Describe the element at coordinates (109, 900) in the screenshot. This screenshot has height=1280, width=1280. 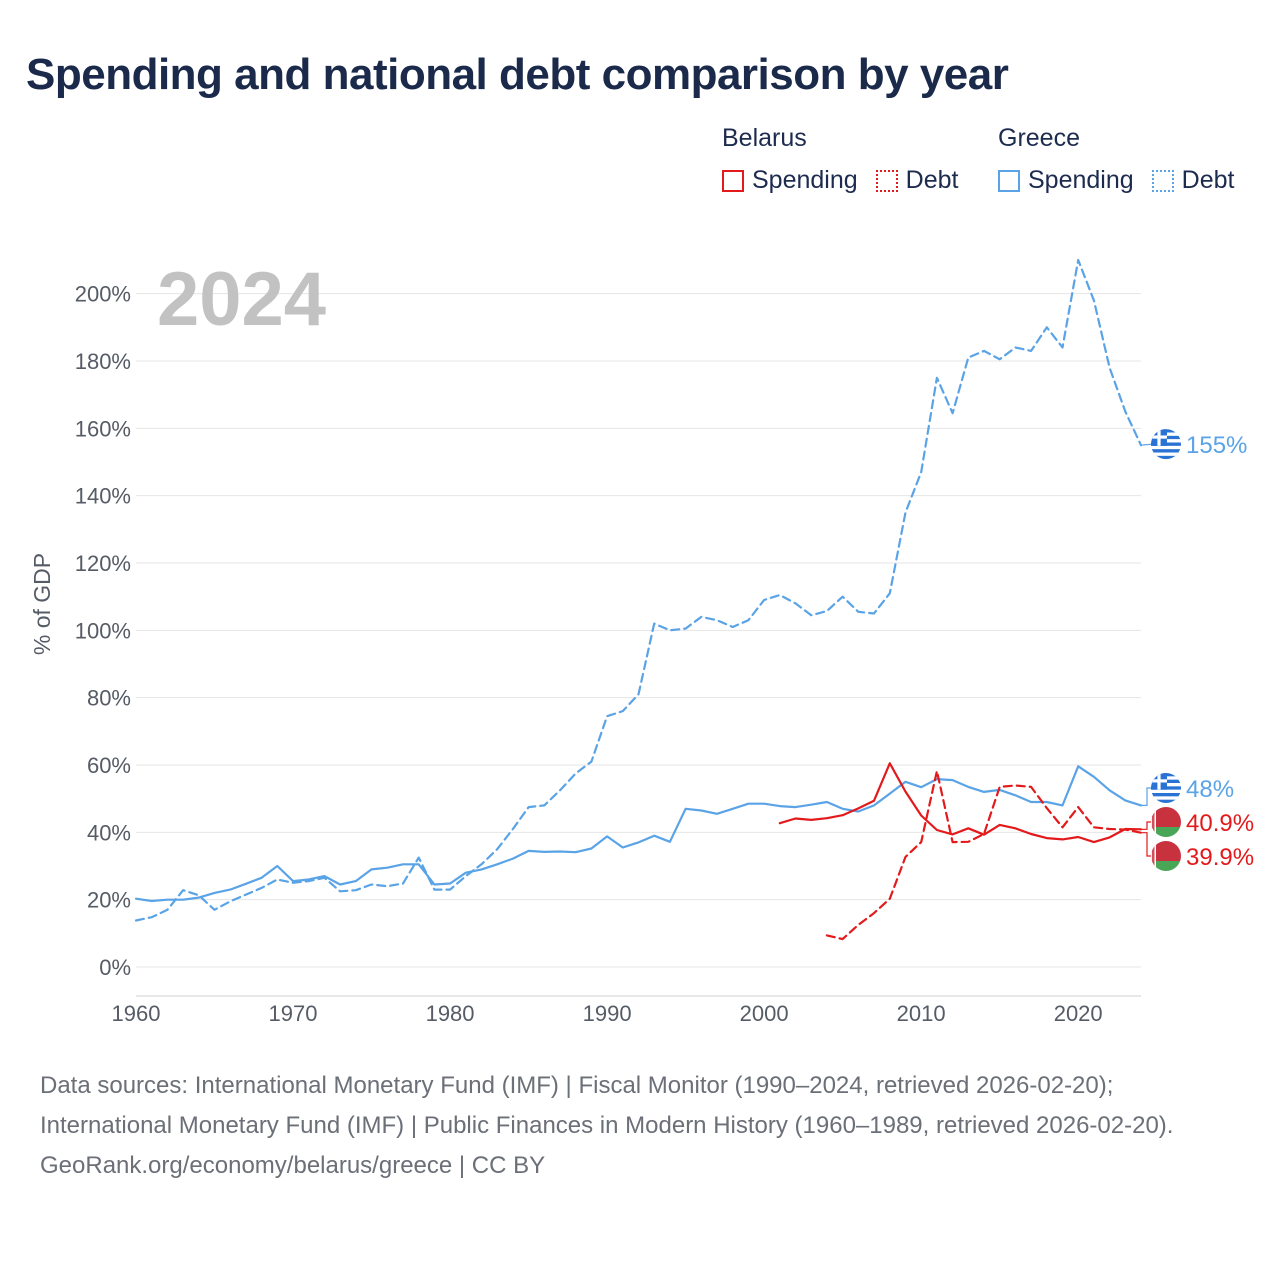
I see `y-tick-label: 20%` at that location.